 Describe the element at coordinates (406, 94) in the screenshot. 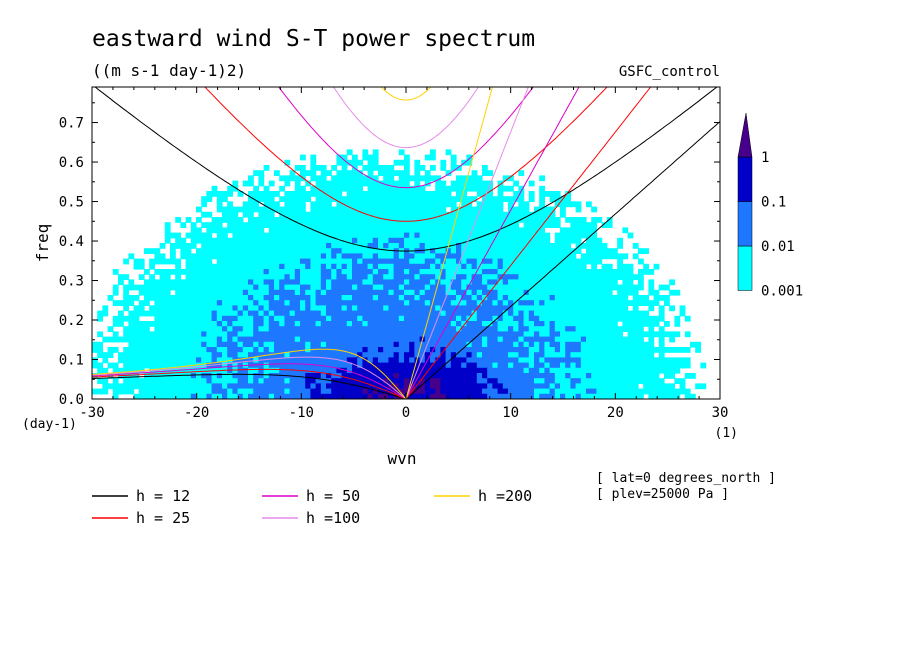

I see `inertia-gravity-curve` at that location.